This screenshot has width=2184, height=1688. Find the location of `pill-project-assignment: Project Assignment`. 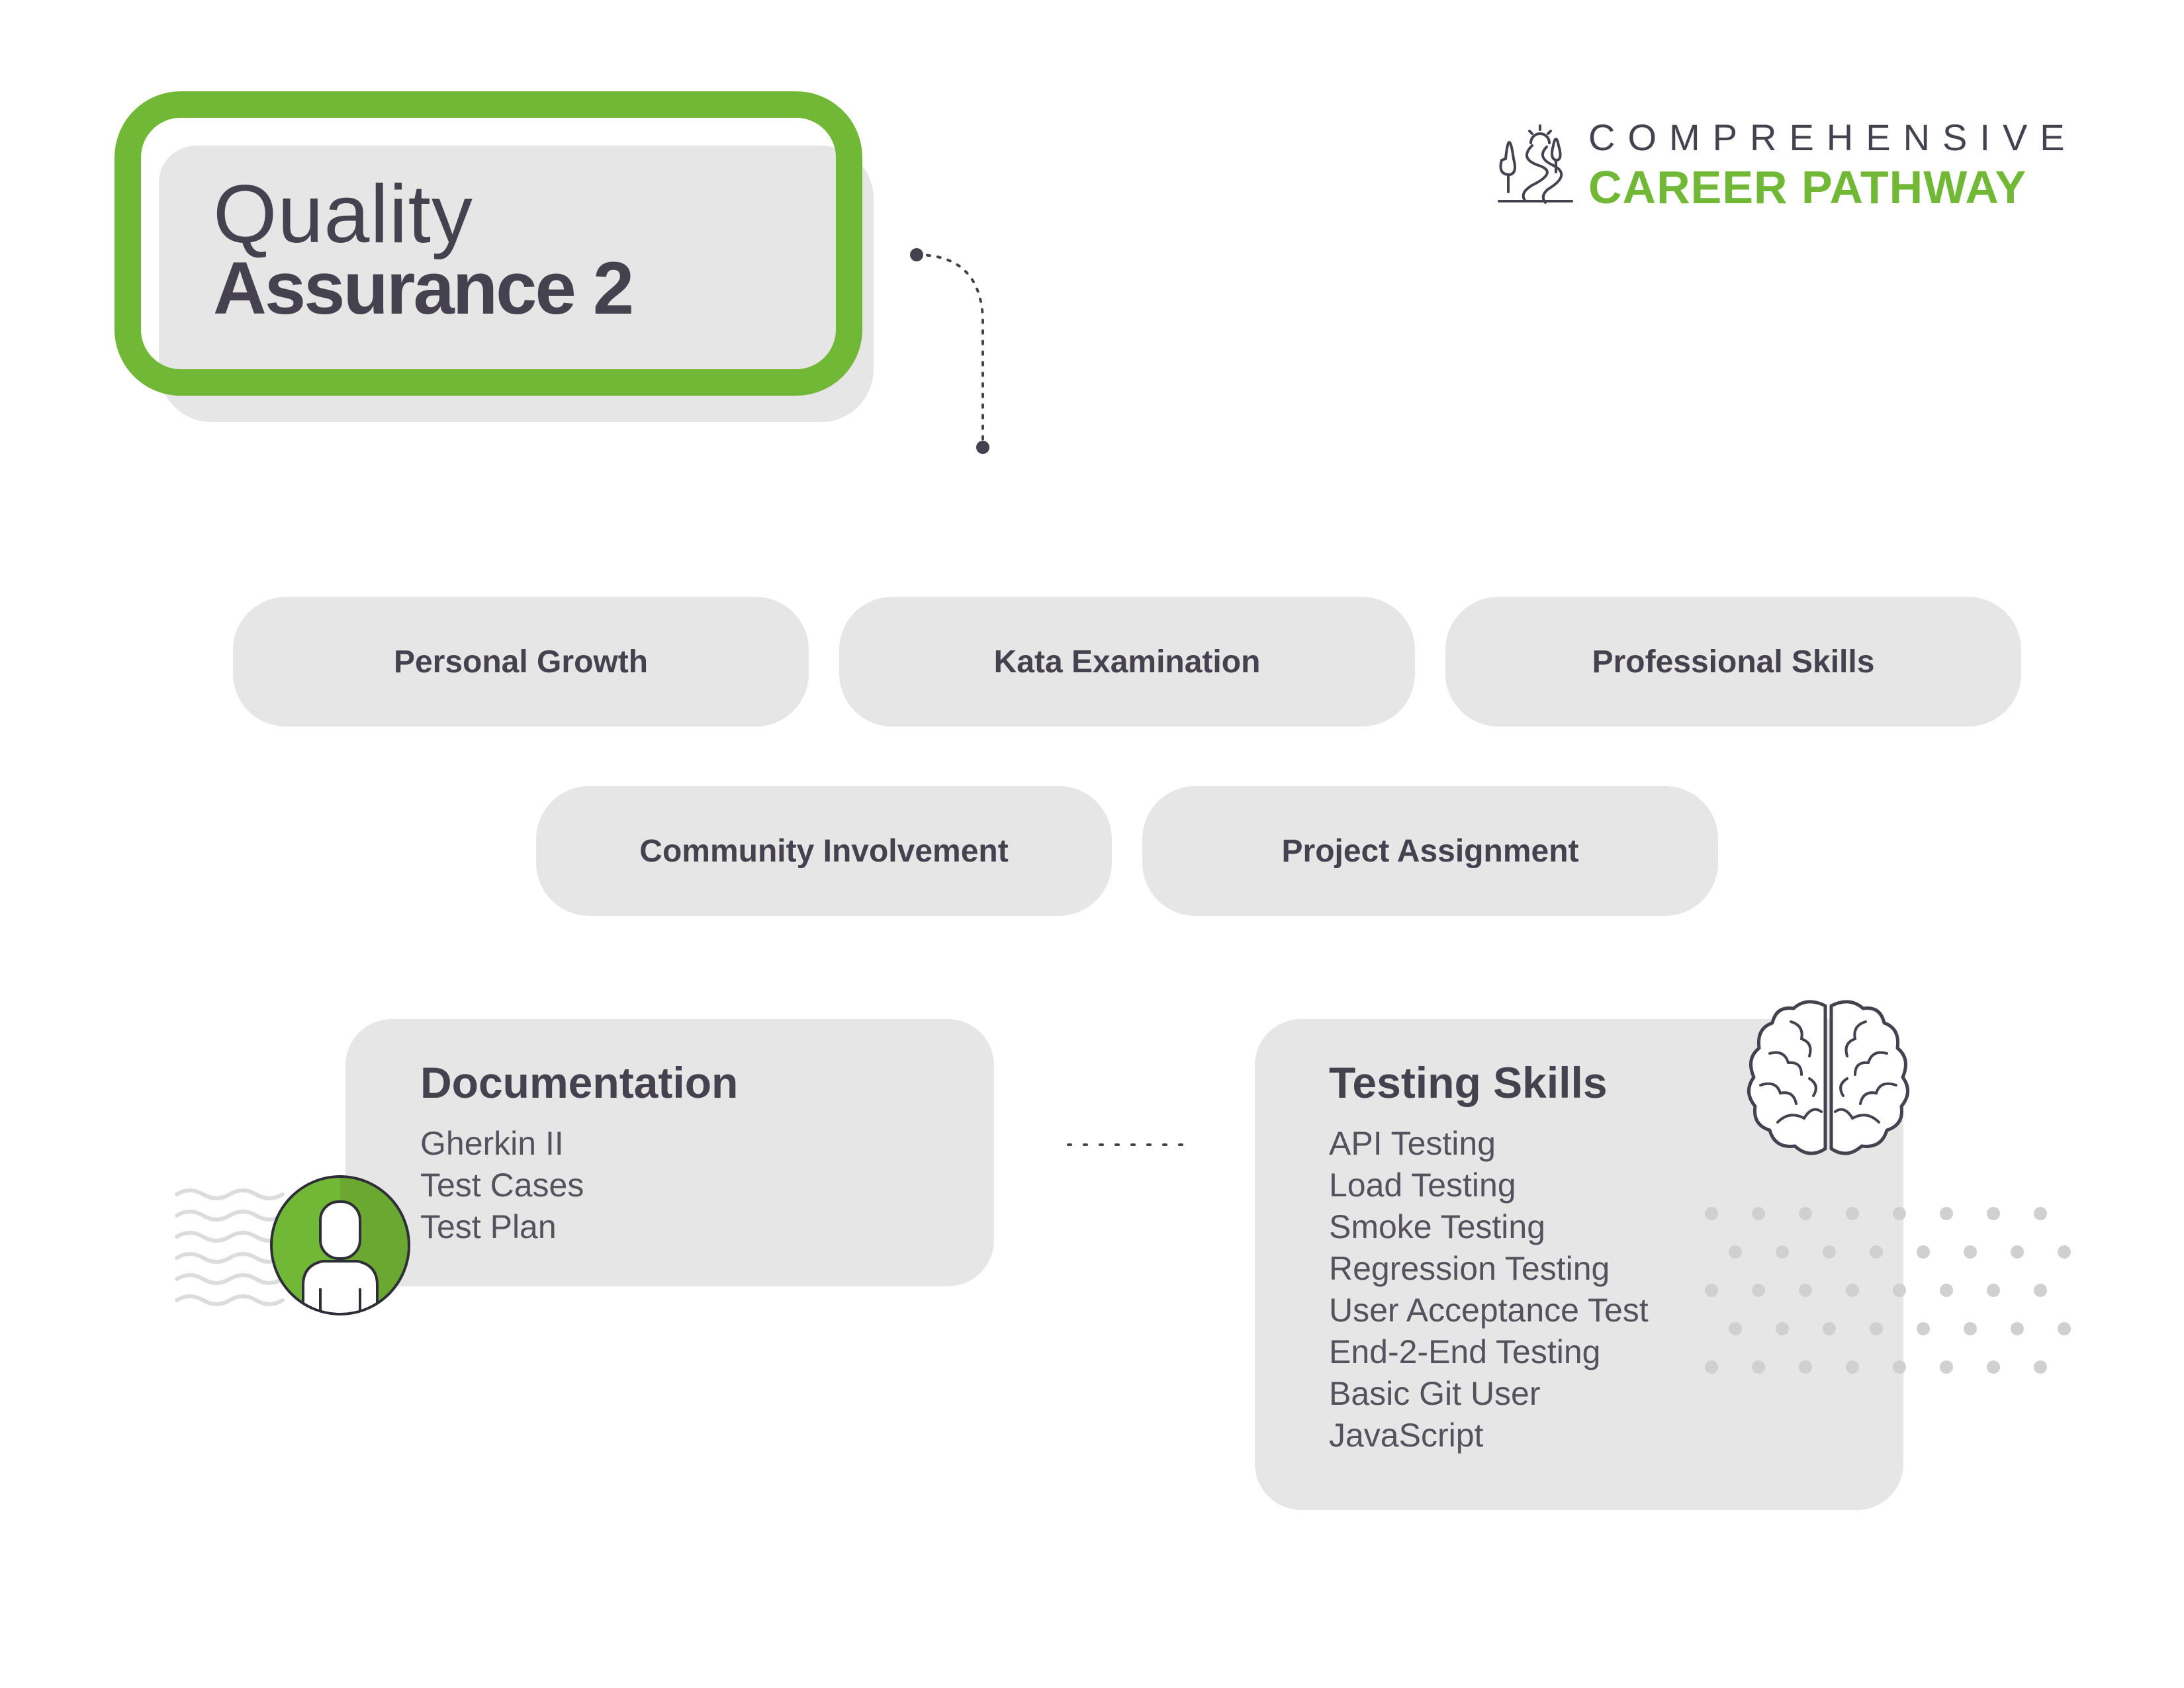

pill-project-assignment: Project Assignment is located at coordinates (1430, 851).